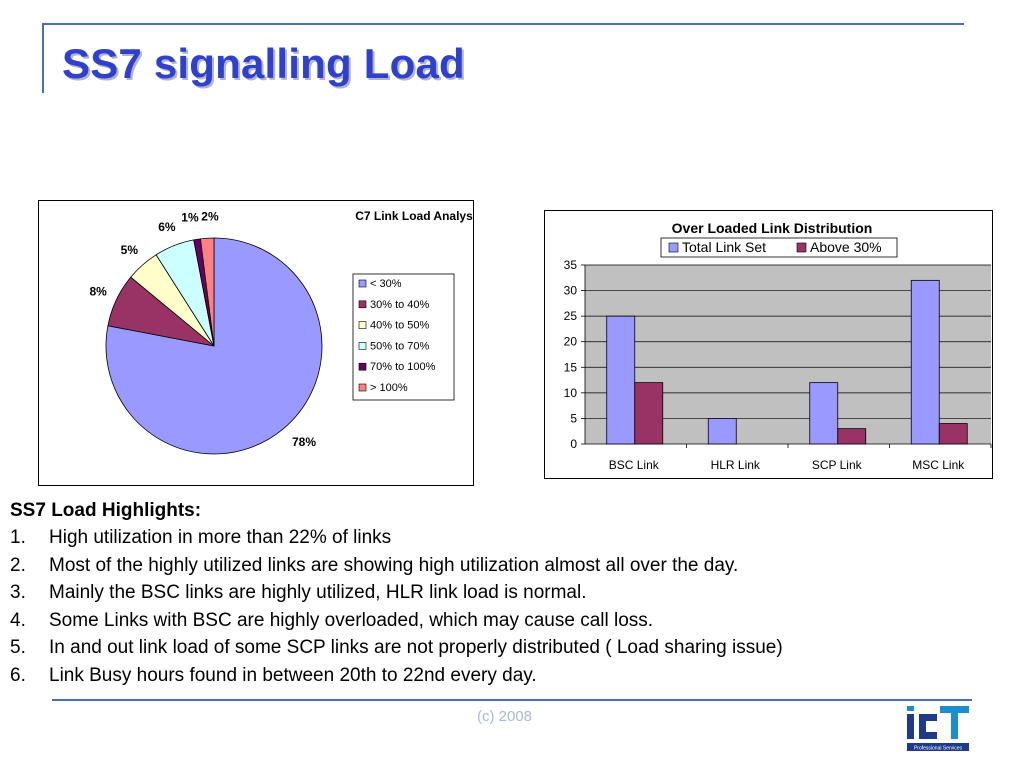  I want to click on highlights-title: SS7 Load Highlights:, so click(106, 510).